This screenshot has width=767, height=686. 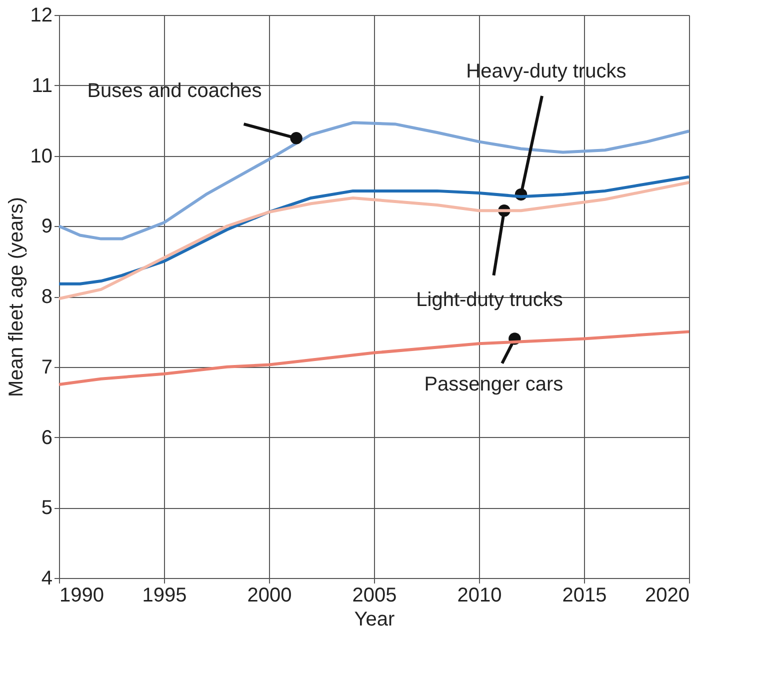 What do you see at coordinates (42, 85) in the screenshot?
I see `y-tick-label: 11` at bounding box center [42, 85].